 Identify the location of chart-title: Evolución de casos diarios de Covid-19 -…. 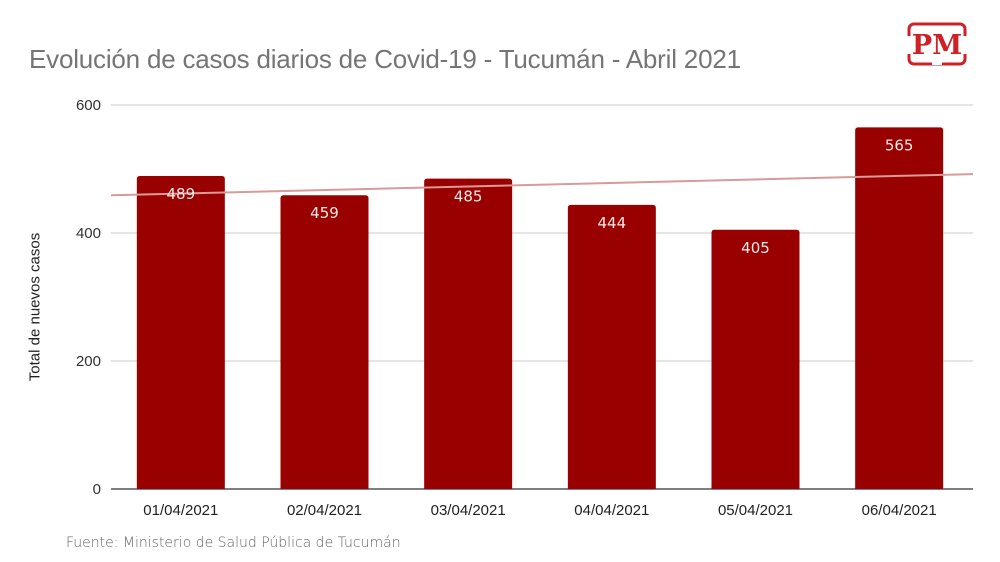
(385, 59).